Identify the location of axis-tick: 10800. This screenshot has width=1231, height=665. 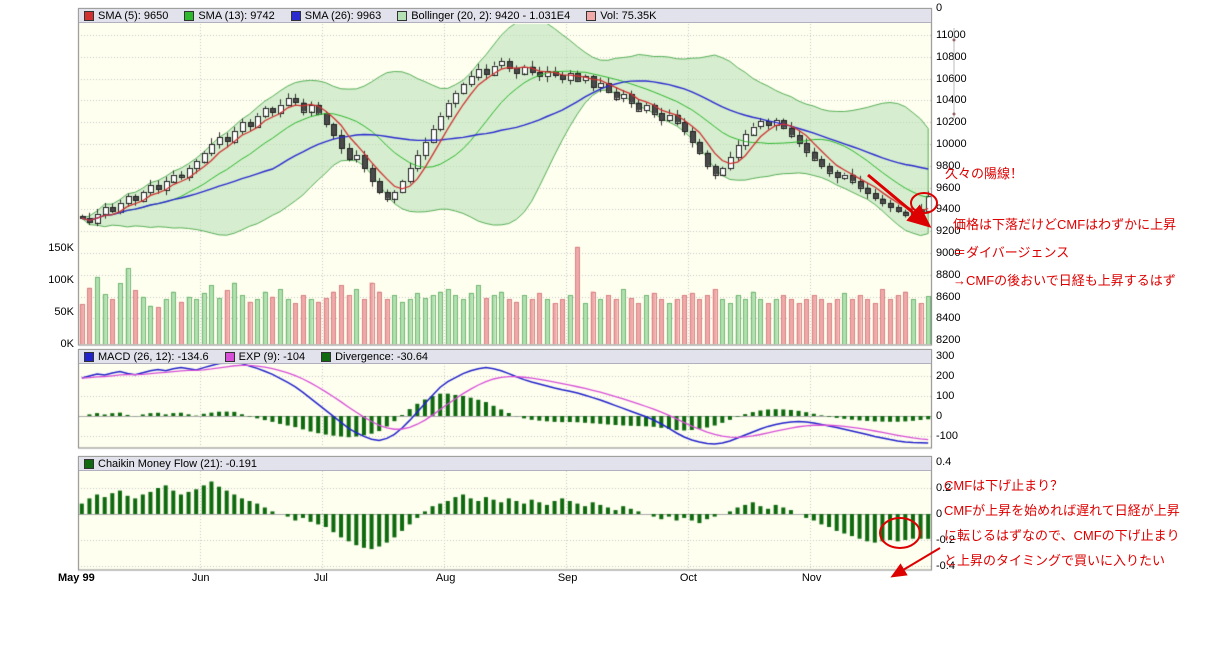
(951, 56).